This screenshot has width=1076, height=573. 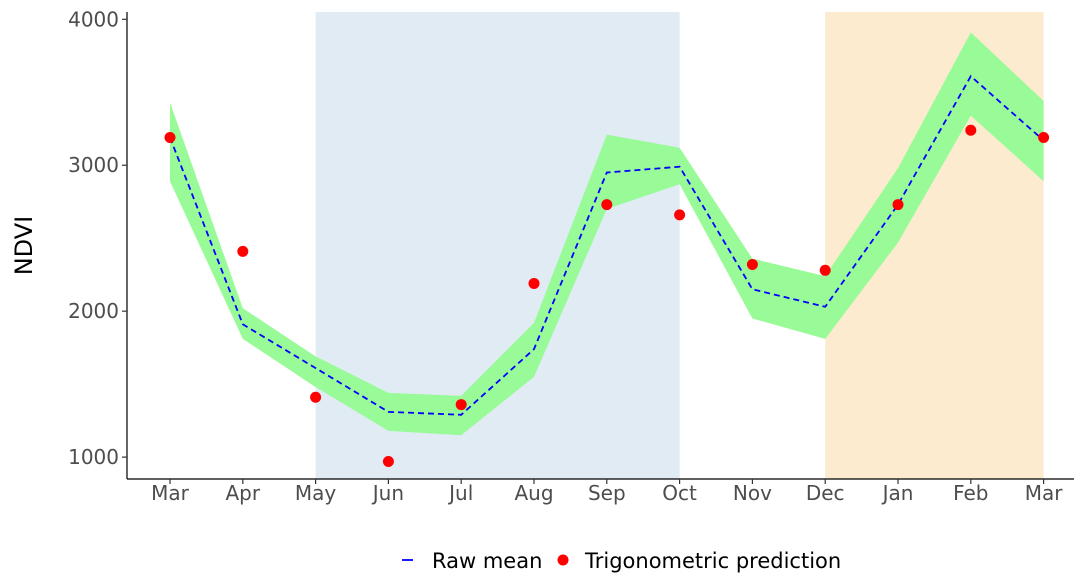 I want to click on legend: Raw mean Trigonometric prediction, so click(x=621, y=561).